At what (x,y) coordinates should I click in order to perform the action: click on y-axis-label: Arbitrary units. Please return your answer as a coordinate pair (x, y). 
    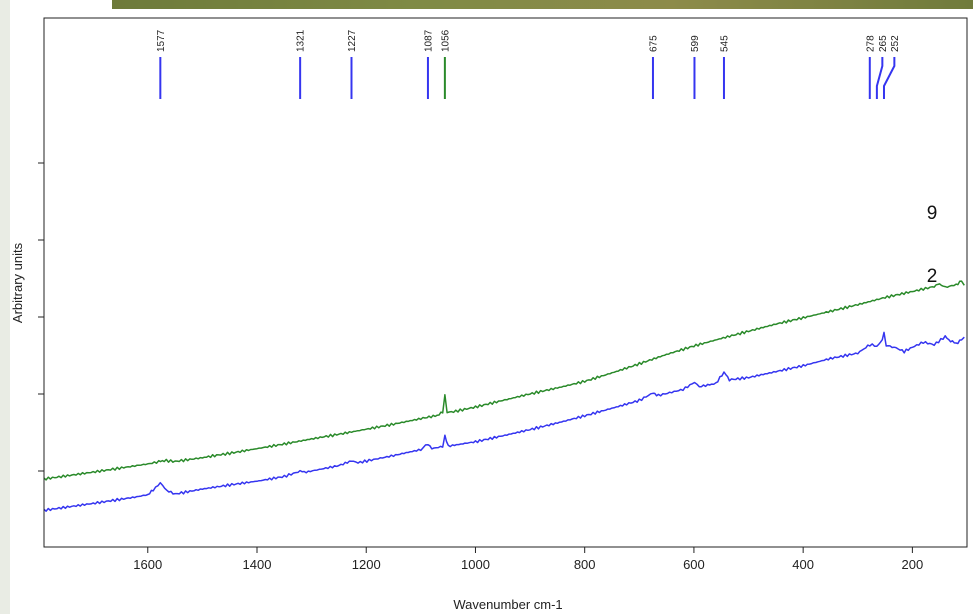
    Looking at the image, I should click on (17, 282).